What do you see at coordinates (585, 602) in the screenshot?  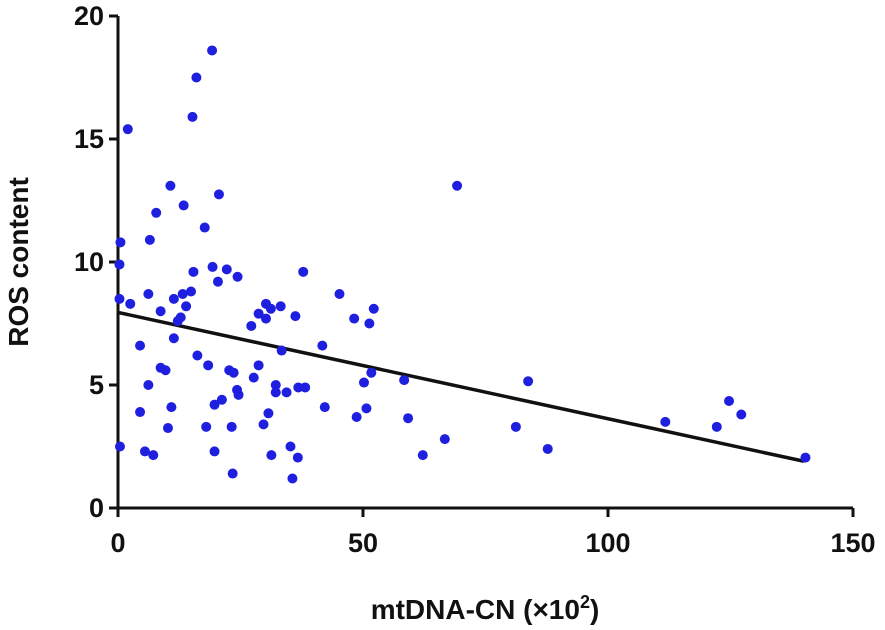 I see `x-axis-label-superscript: 2` at bounding box center [585, 602].